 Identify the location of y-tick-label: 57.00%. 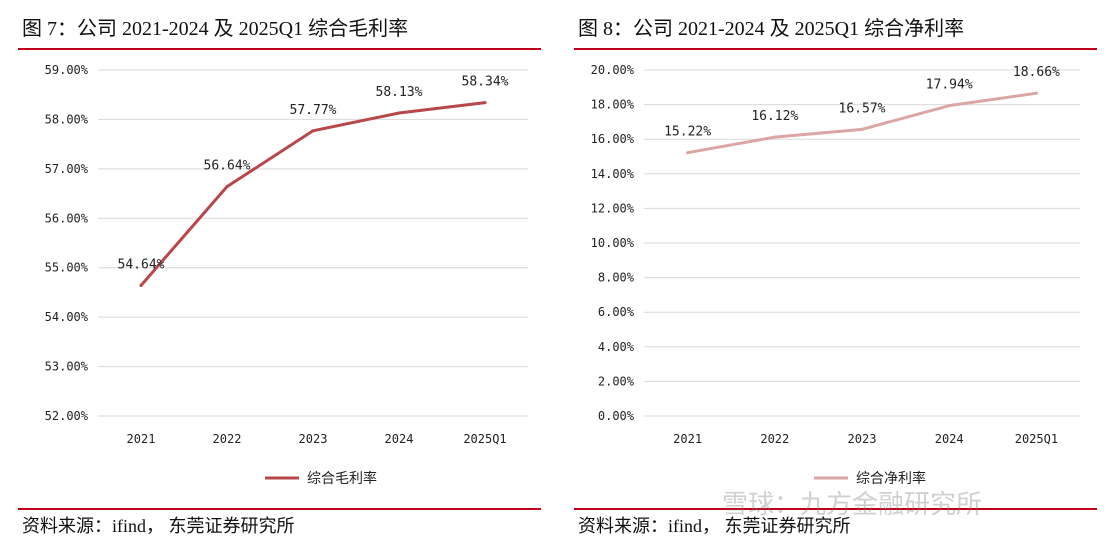
(67, 169).